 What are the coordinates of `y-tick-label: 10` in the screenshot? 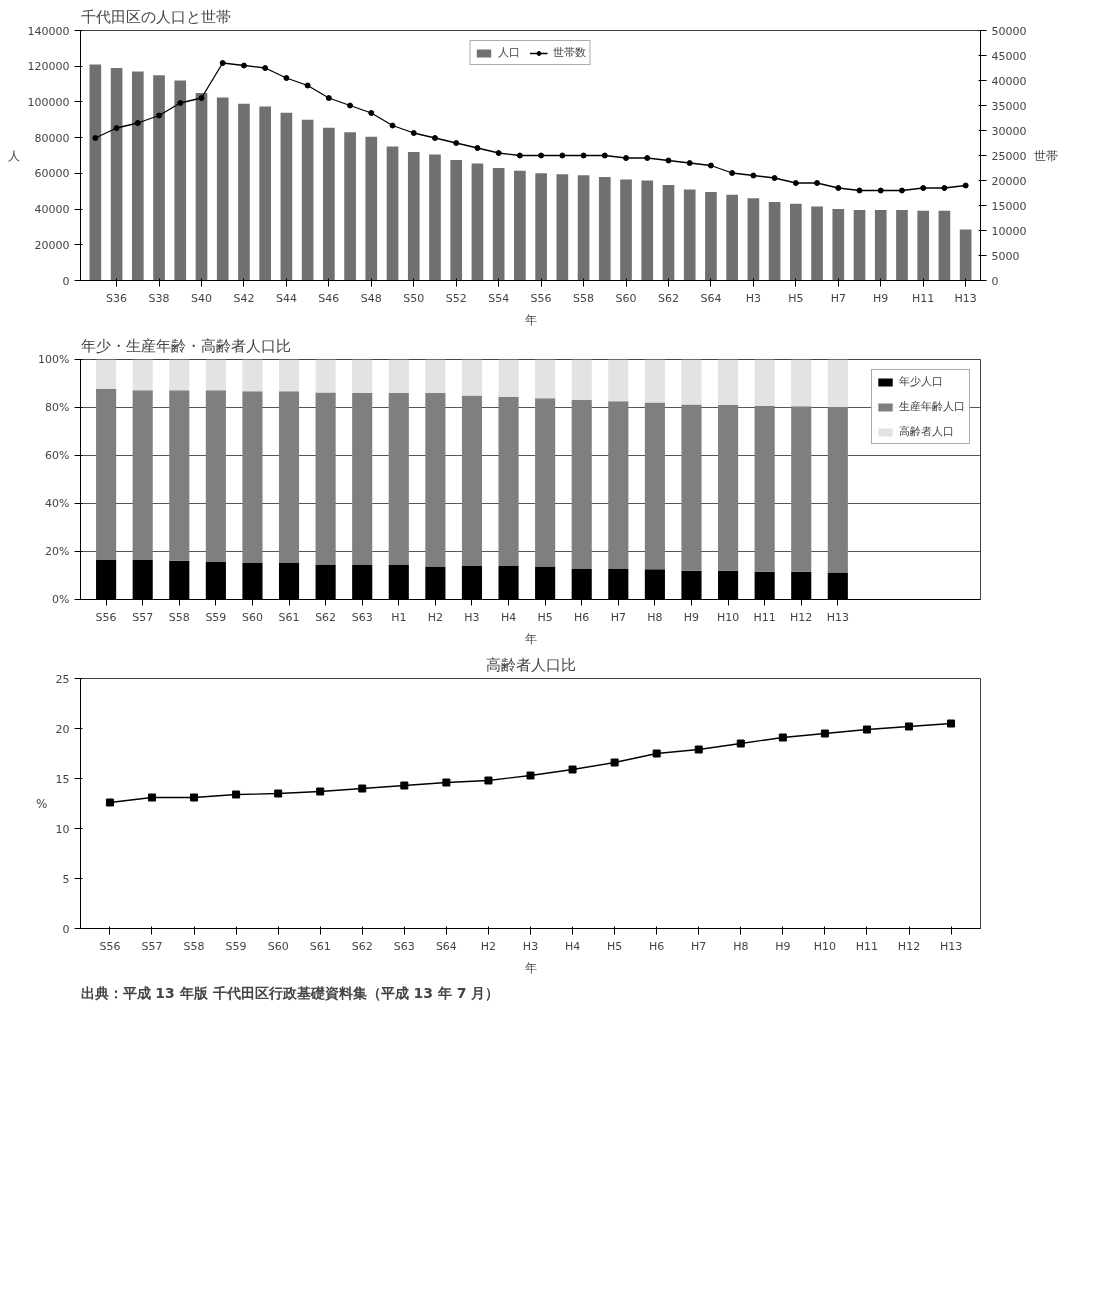 It's located at (62, 829).